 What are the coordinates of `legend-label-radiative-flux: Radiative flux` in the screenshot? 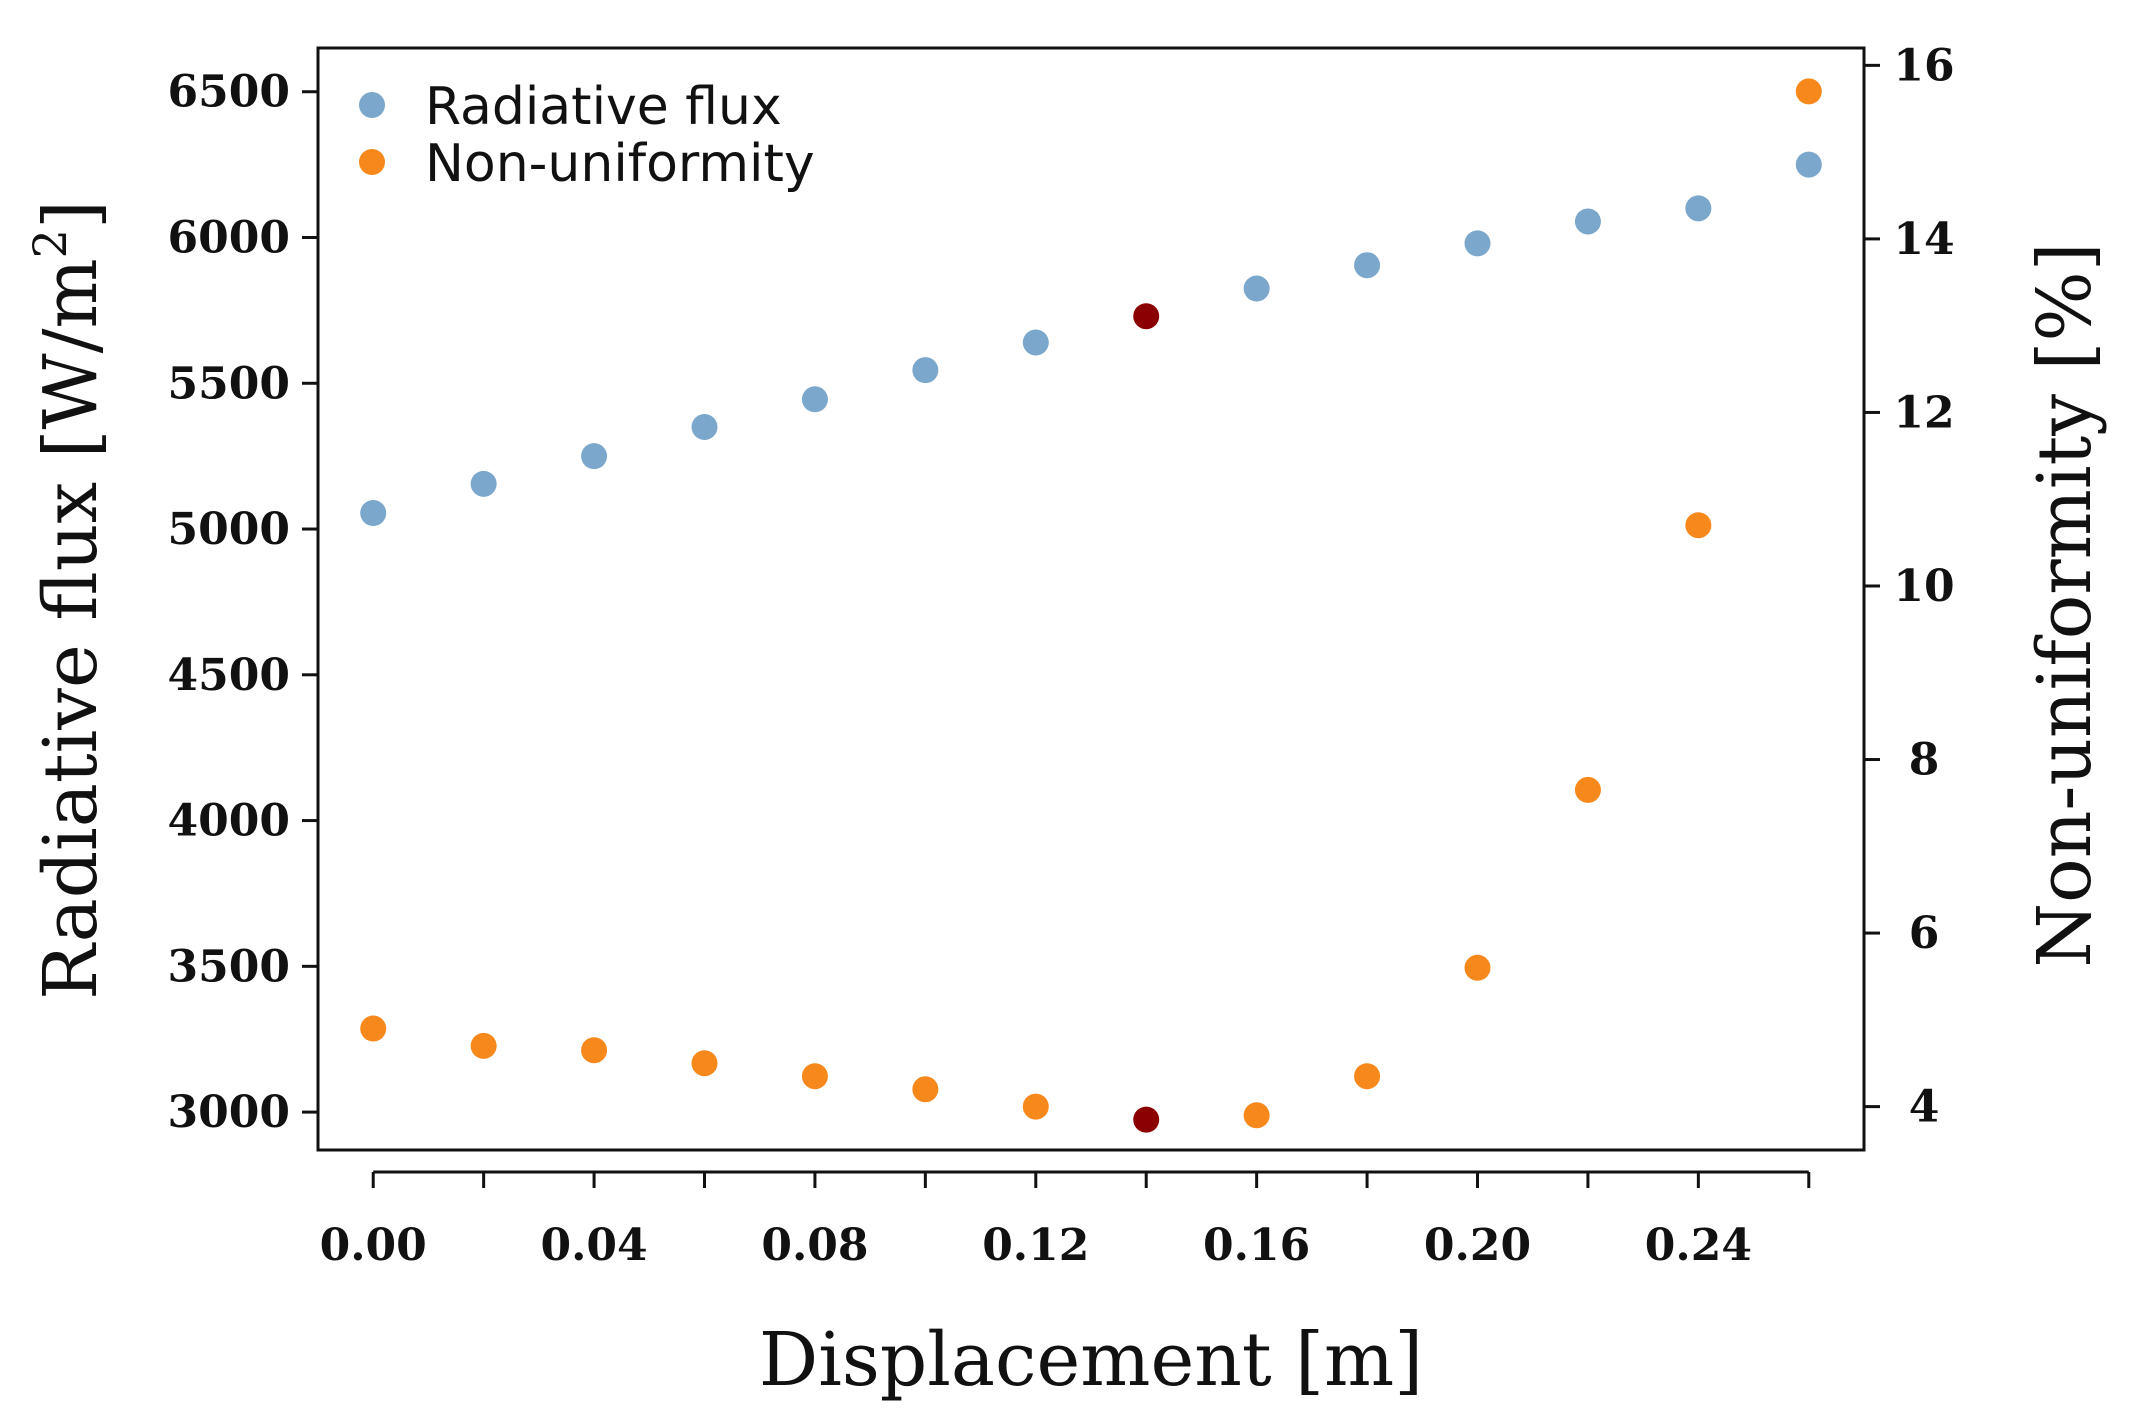 It's located at (603, 107).